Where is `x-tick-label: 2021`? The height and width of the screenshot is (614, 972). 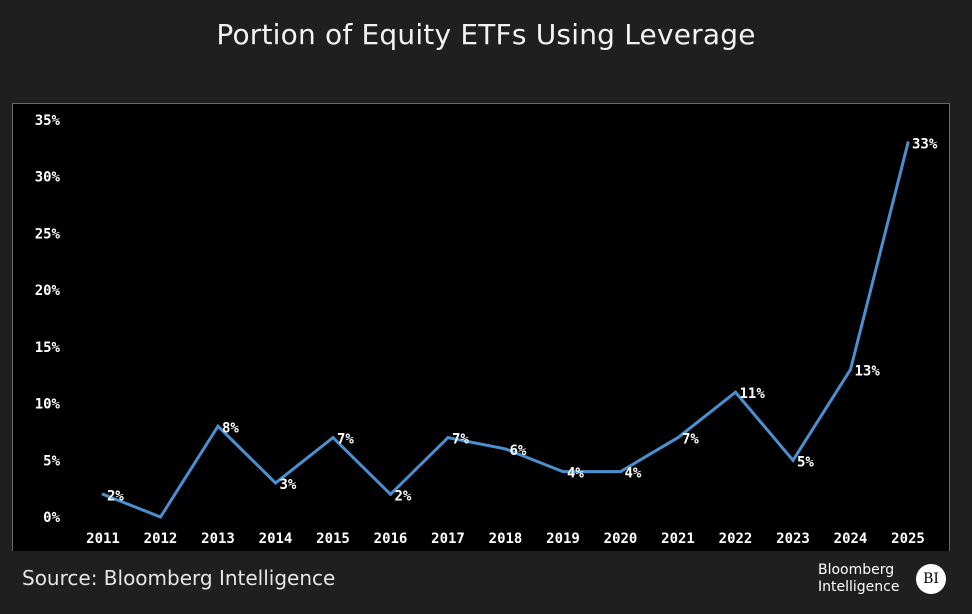
x-tick-label: 2021 is located at coordinates (678, 539).